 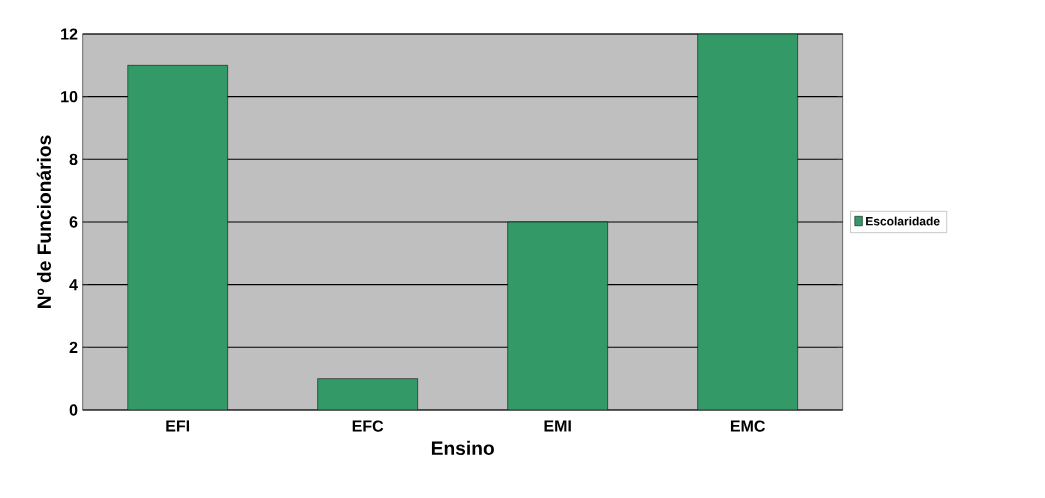 I want to click on x-tick-label: EFC, so click(x=368, y=426).